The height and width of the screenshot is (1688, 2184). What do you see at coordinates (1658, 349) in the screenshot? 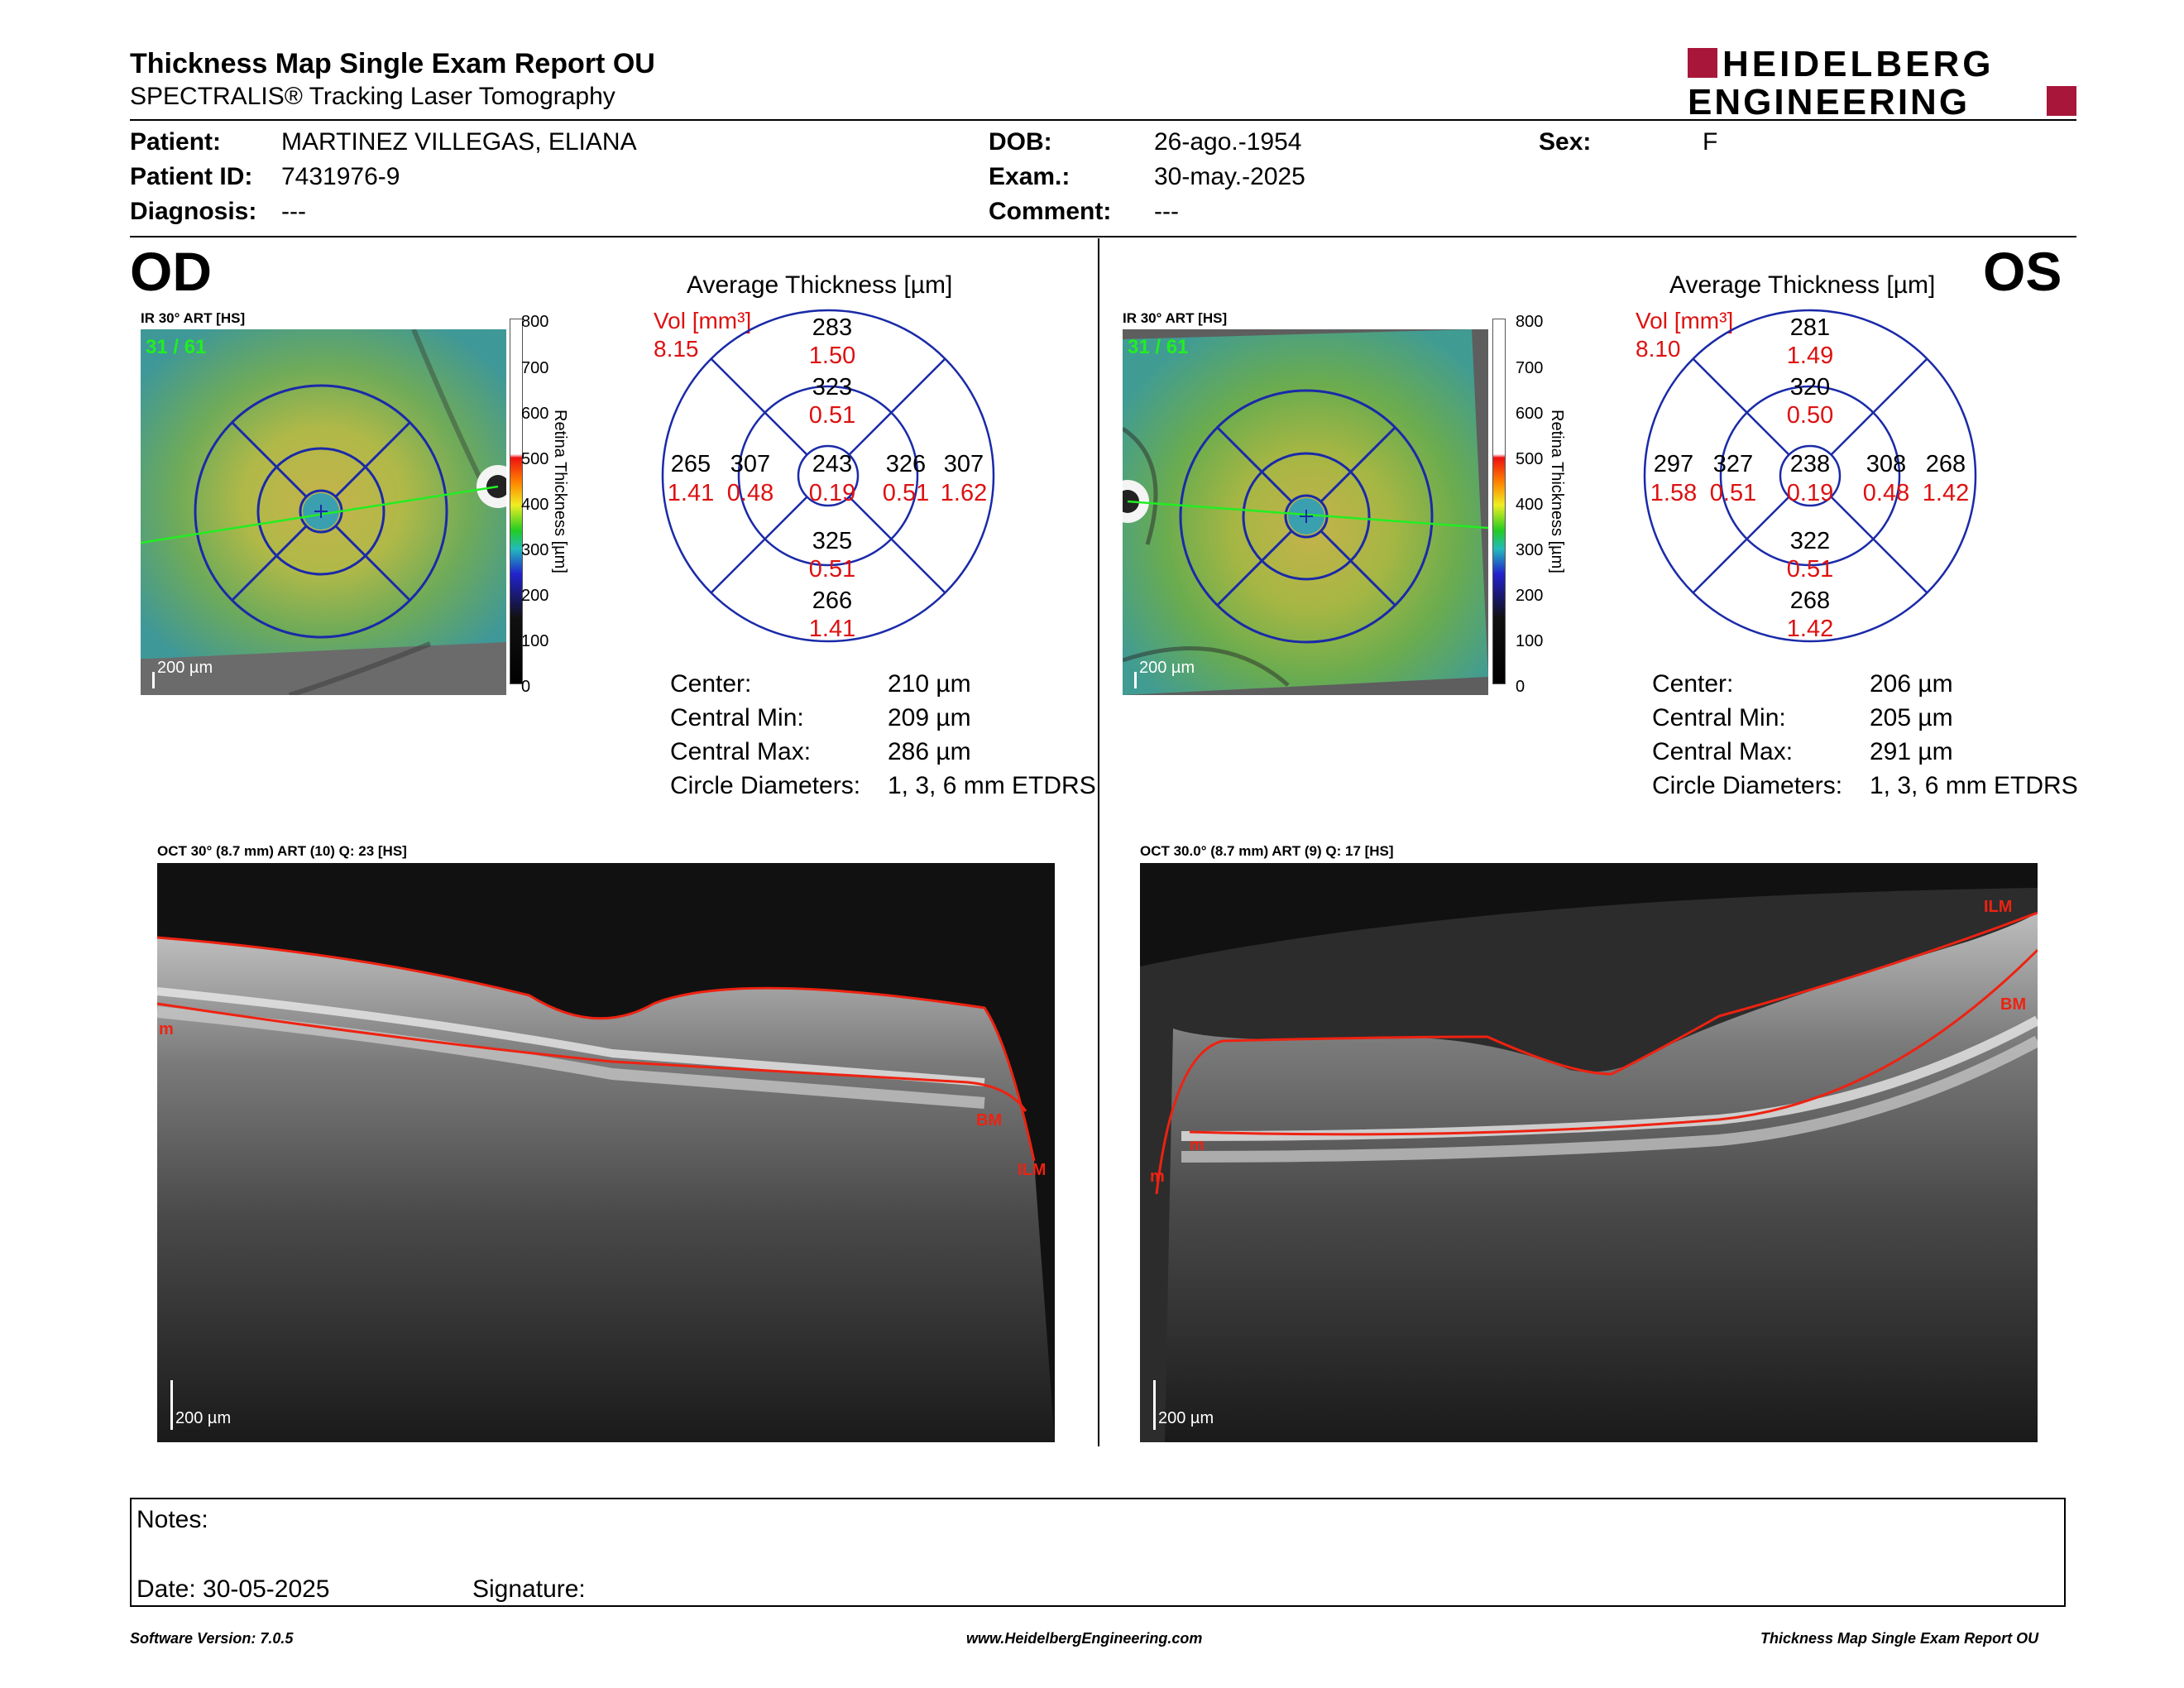
I see `os-vol-value: 8.10` at bounding box center [1658, 349].